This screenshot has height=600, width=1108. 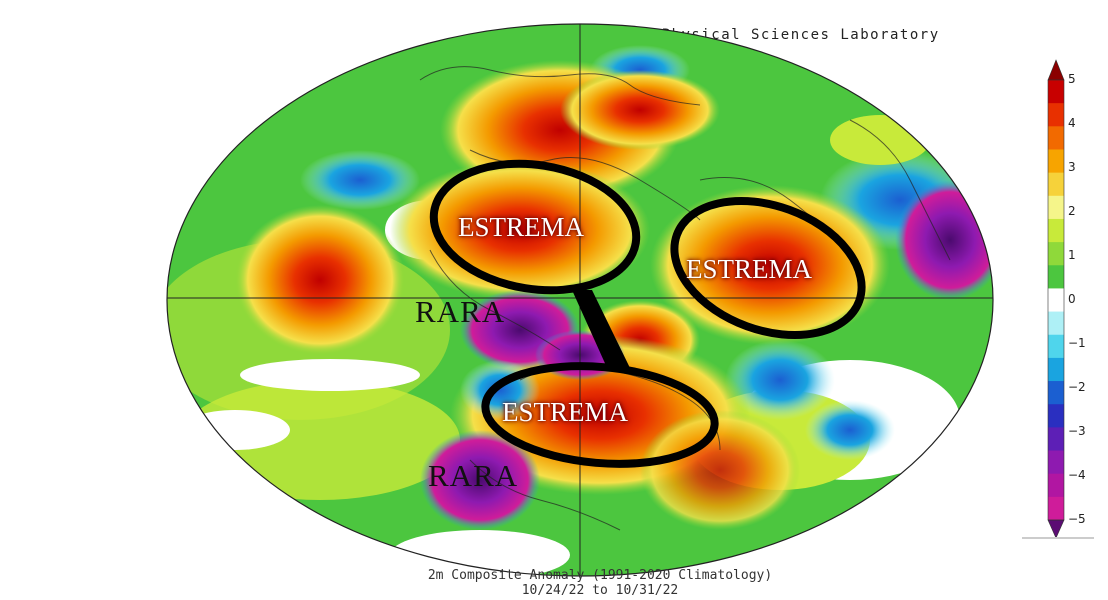 What do you see at coordinates (1077, 343) in the screenshot?
I see `colorbar-tick-label: −1` at bounding box center [1077, 343].